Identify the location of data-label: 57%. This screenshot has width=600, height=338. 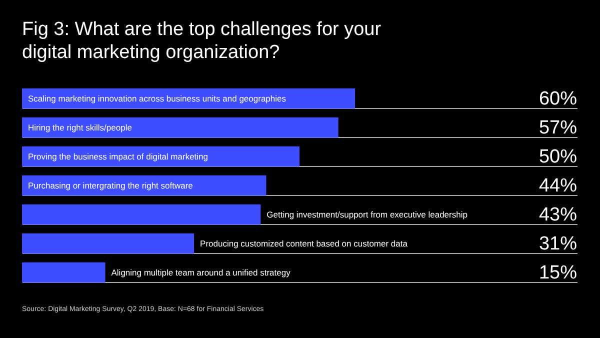
(558, 128).